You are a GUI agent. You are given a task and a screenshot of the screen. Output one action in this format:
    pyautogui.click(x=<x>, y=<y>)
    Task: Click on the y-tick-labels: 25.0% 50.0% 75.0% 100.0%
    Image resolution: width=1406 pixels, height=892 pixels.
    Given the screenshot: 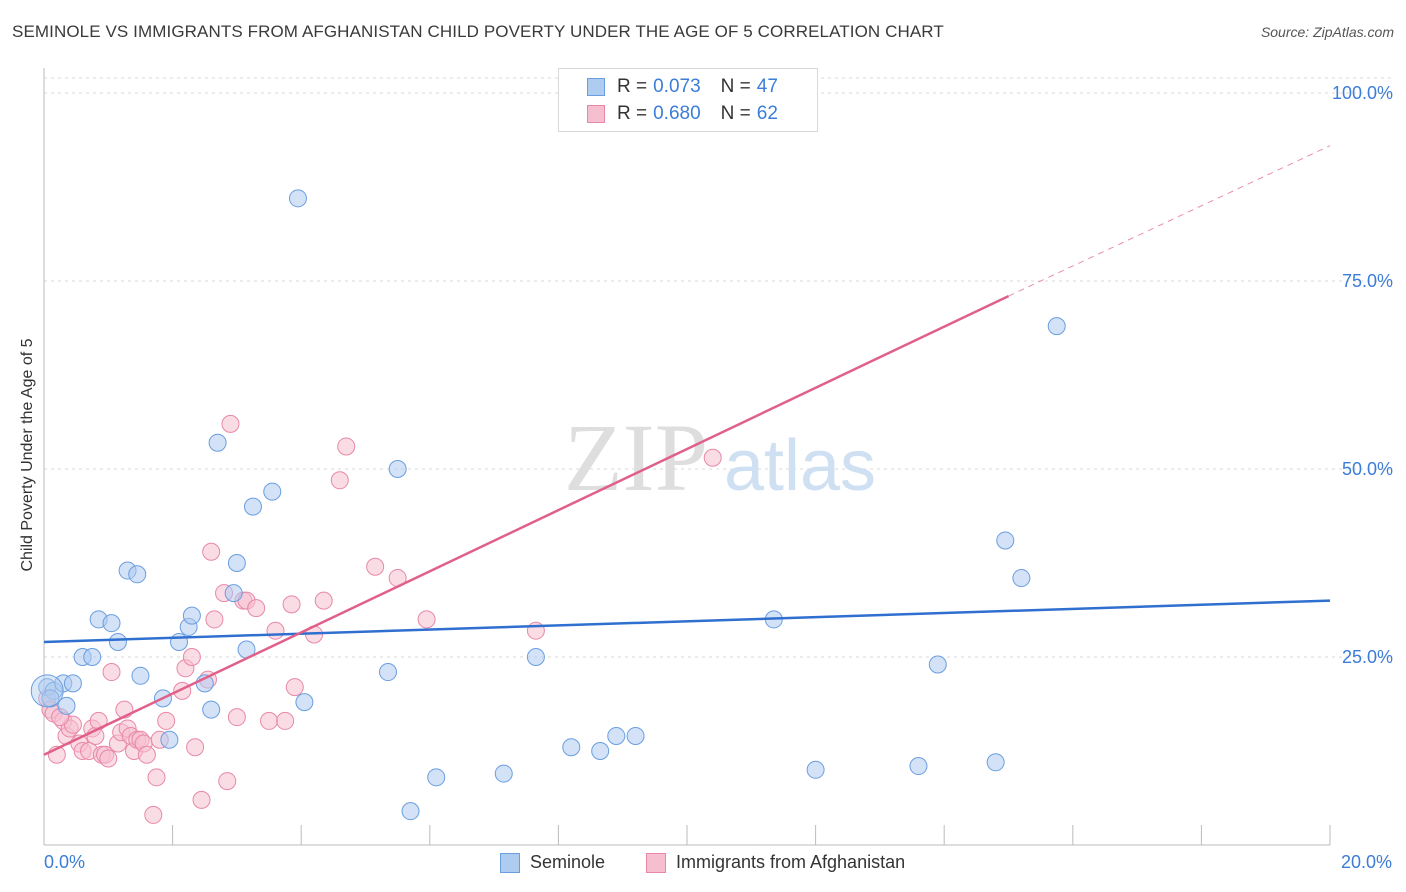 What is the action you would take?
    pyautogui.click(x=1362, y=375)
    